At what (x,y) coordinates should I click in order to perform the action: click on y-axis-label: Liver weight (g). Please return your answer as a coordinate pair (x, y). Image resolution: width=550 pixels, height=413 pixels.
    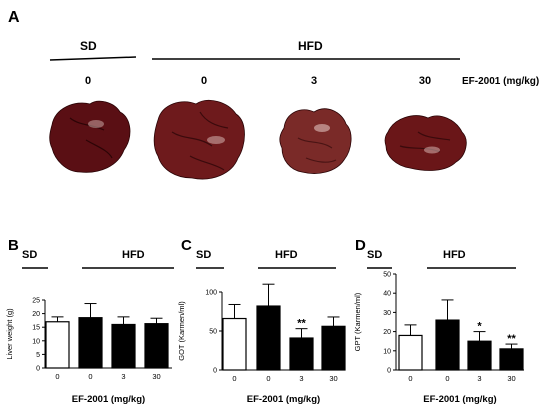
    Looking at the image, I should click on (9, 334).